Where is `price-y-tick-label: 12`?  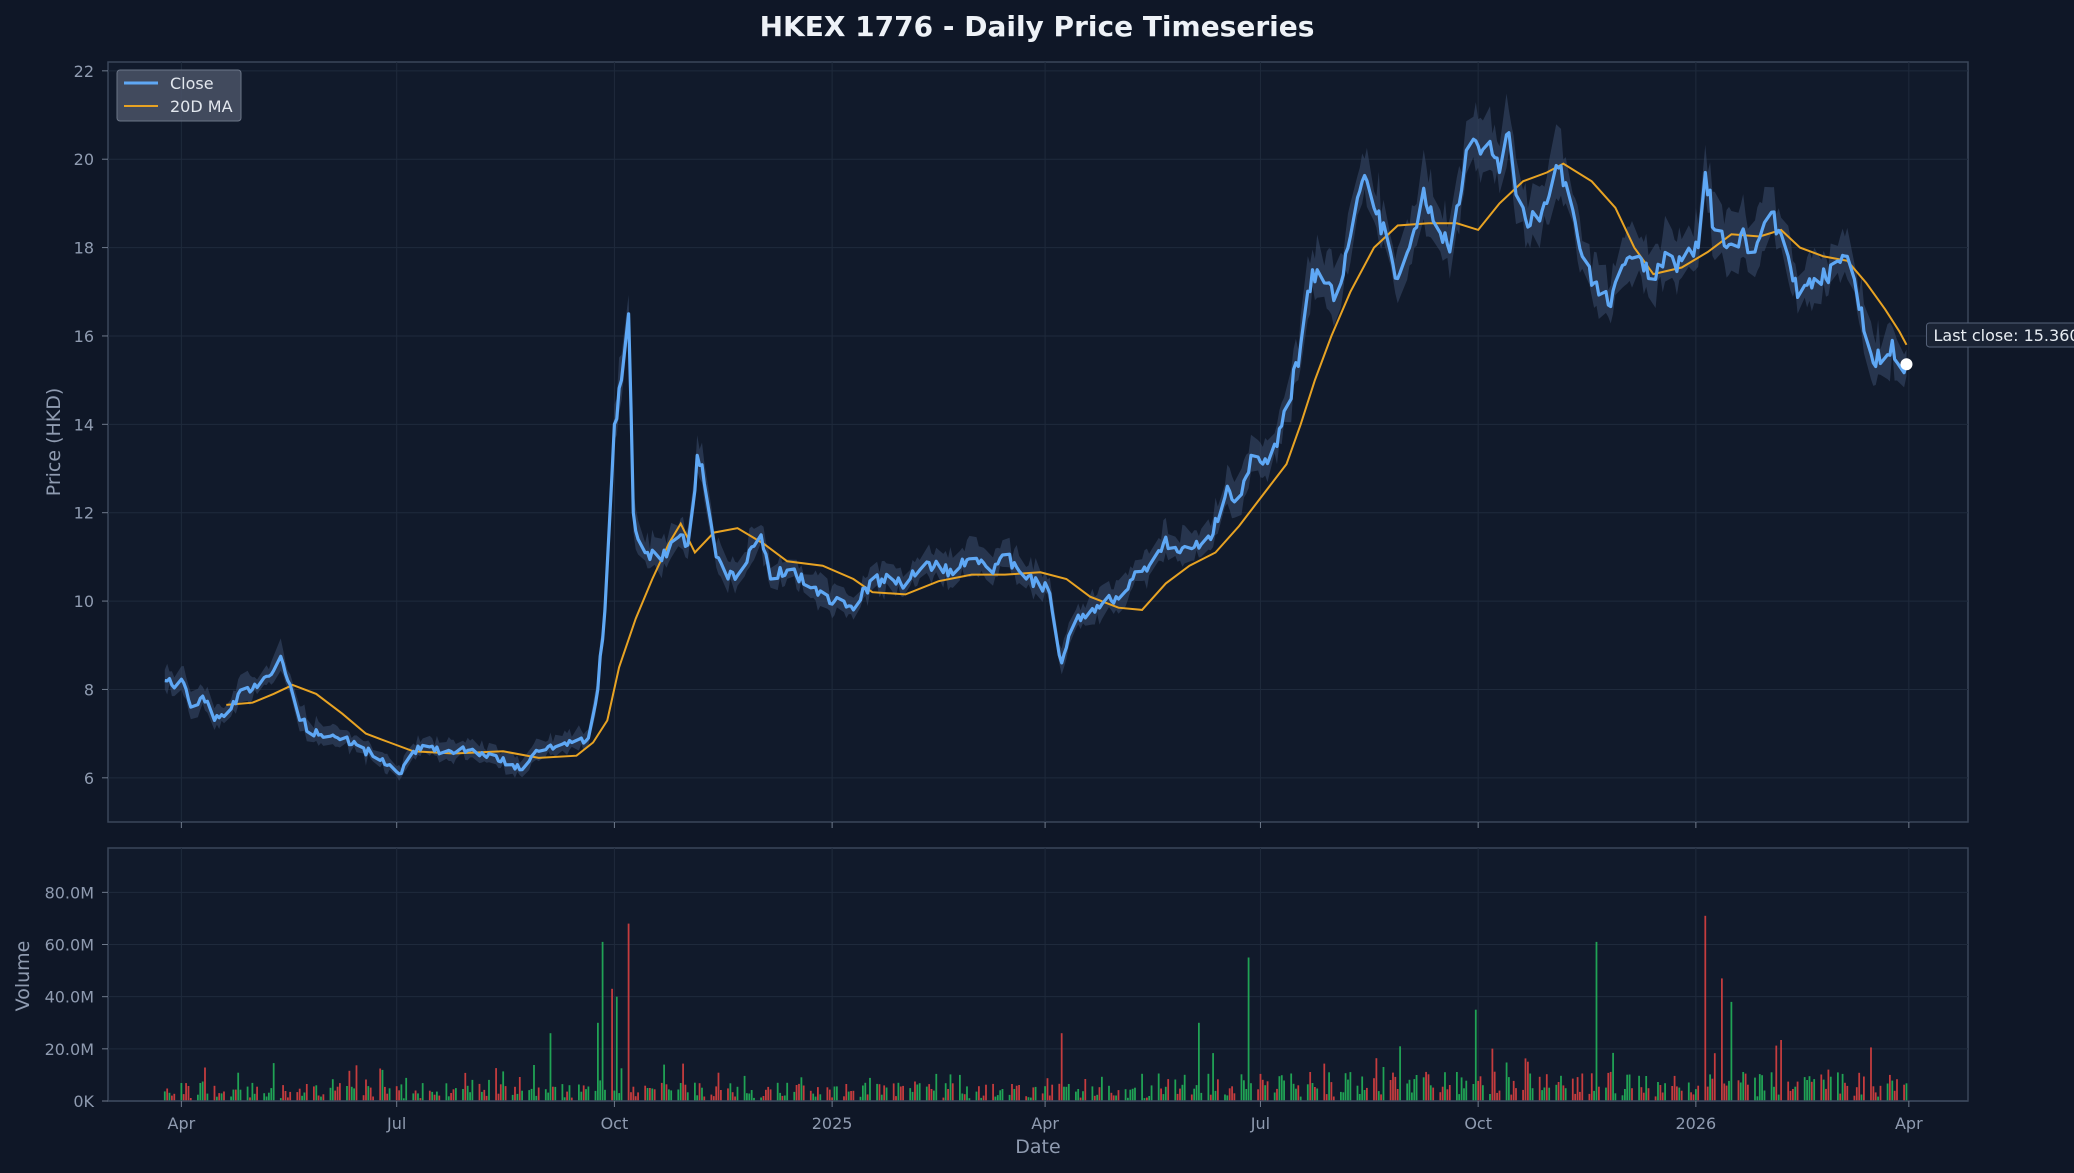 price-y-tick-label: 12 is located at coordinates (84, 513).